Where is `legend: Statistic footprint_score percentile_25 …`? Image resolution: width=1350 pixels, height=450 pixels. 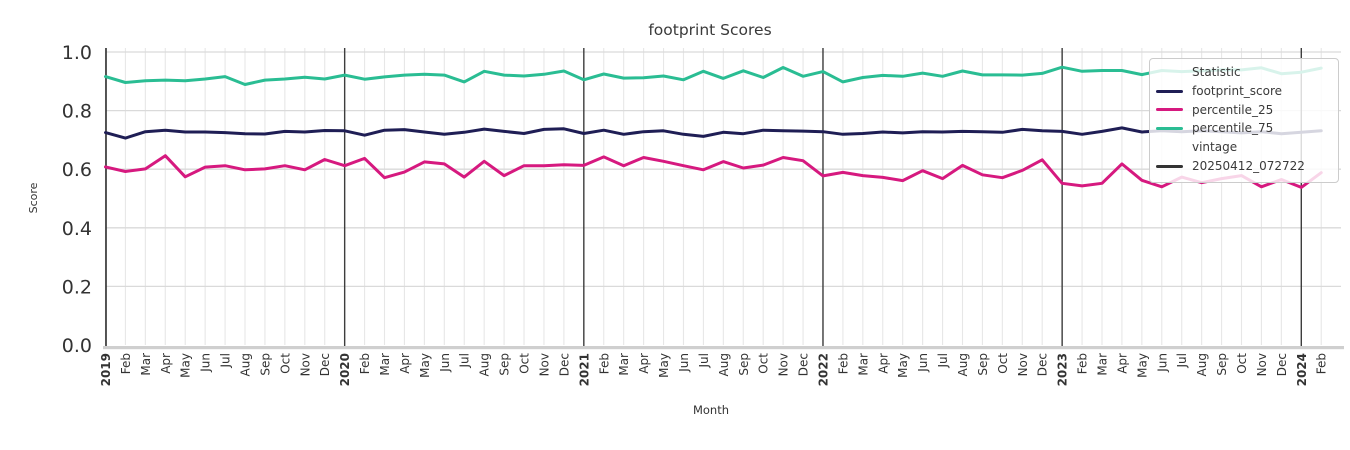
legend: Statistic footprint_score percentile_25 … is located at coordinates (1244, 120).